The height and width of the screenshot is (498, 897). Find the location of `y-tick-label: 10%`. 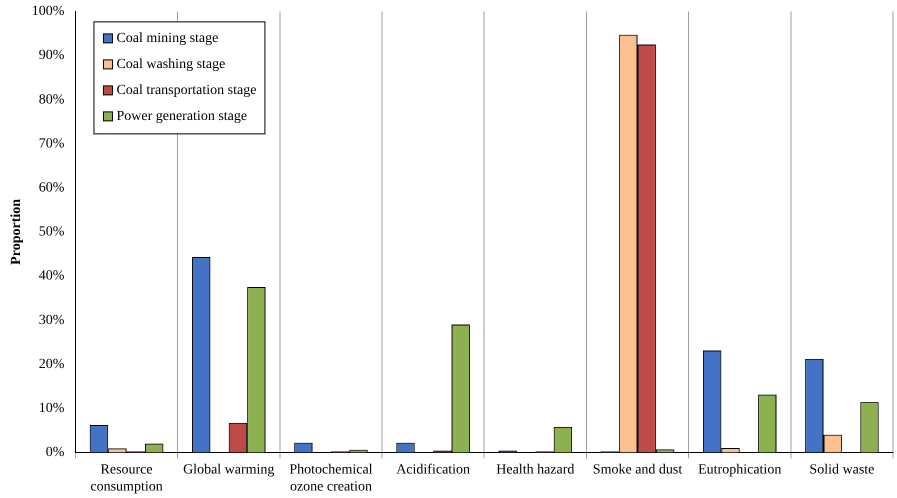

y-tick-label: 10% is located at coordinates (51, 408).